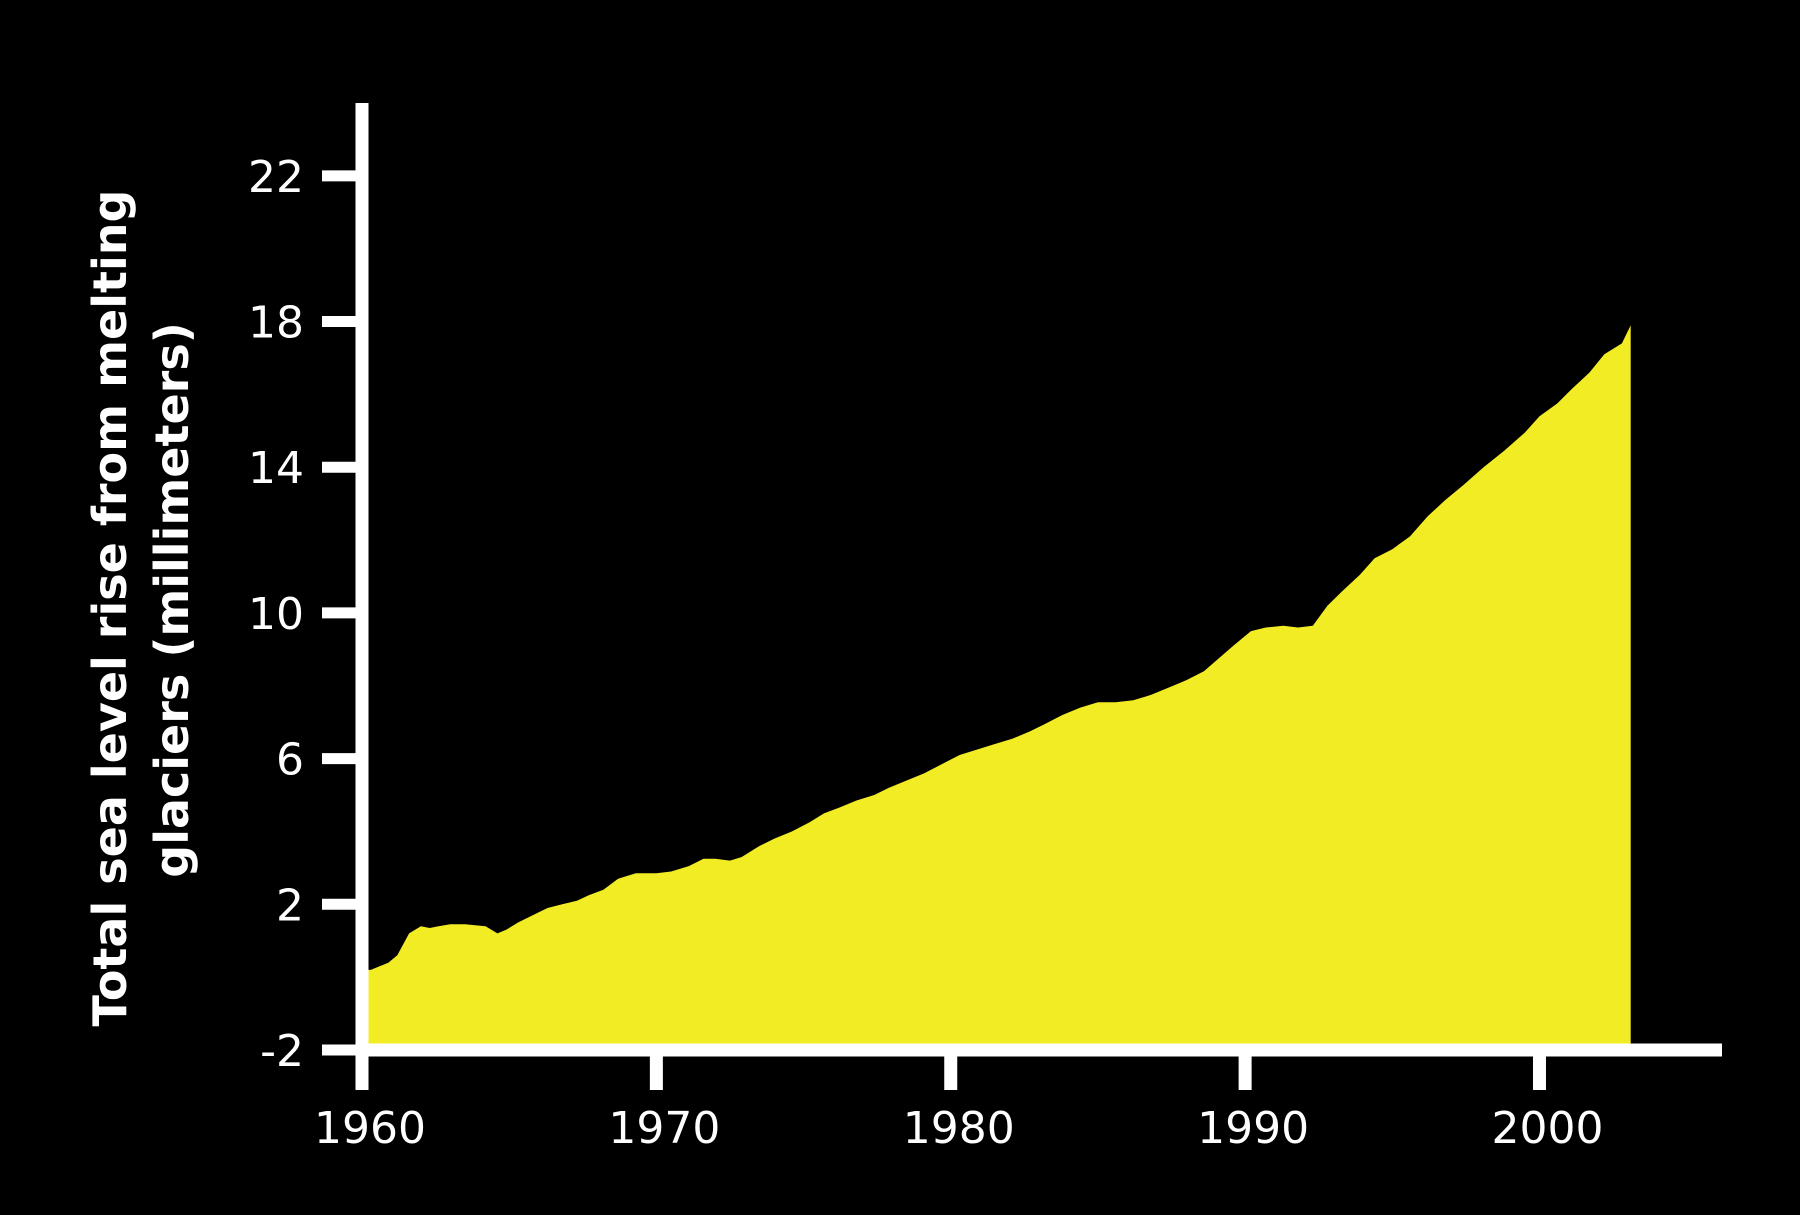 Image resolution: width=1800 pixels, height=1215 pixels. I want to click on x-tick-label-1980: 1980, so click(959, 1128).